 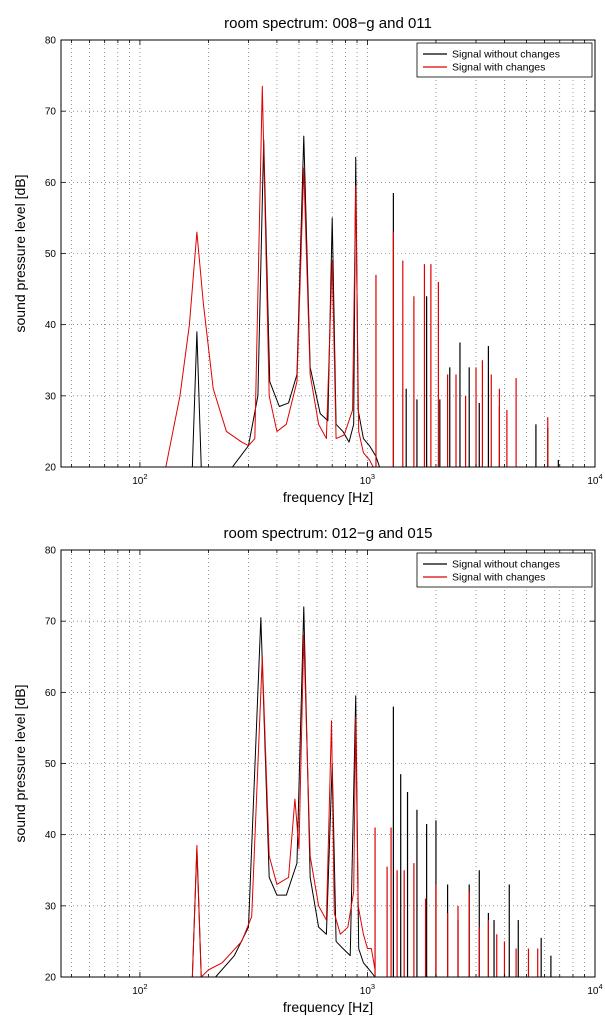 What do you see at coordinates (328, 533) in the screenshot?
I see `chart-title: room spectrum: 012−g and 015` at bounding box center [328, 533].